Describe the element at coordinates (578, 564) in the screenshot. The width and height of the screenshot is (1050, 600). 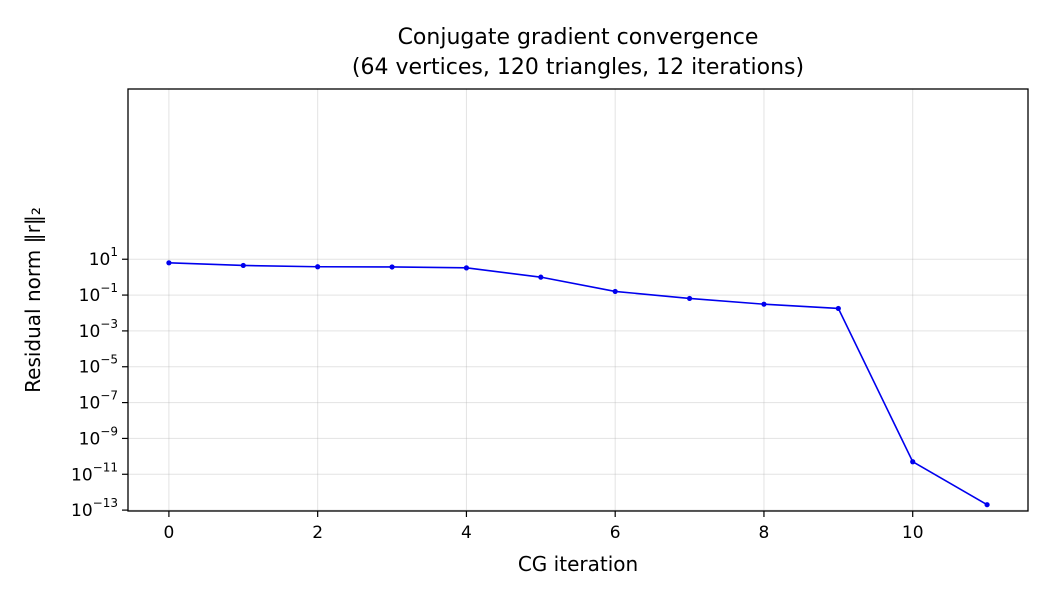
I see `x-axis-label: CG iteration` at that location.